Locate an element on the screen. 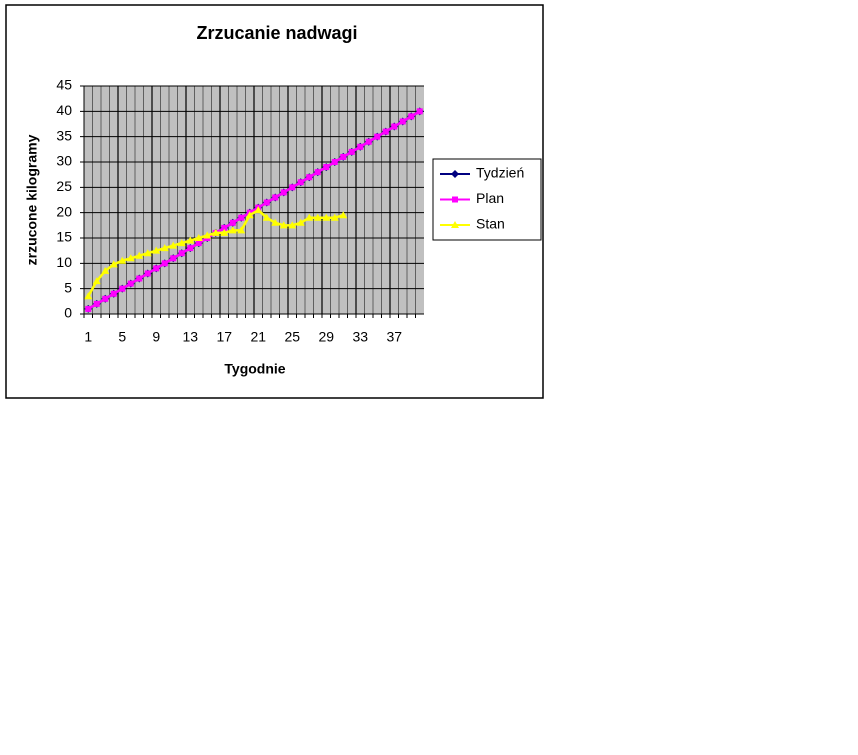 This screenshot has width=858, height=755. x-tick-label: 21 is located at coordinates (258, 337).